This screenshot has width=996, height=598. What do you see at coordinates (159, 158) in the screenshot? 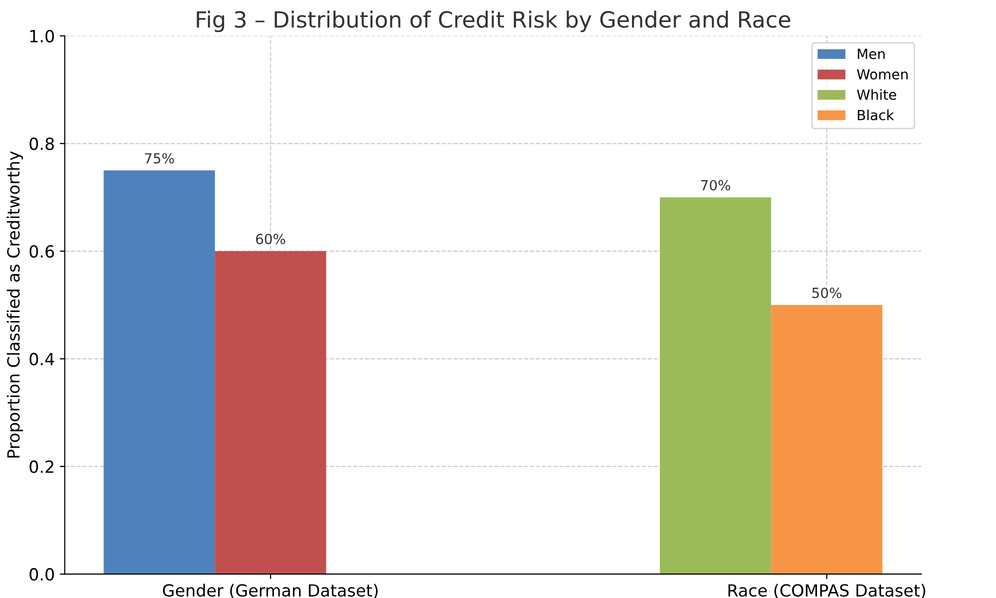
I see `data-label: 75%` at bounding box center [159, 158].